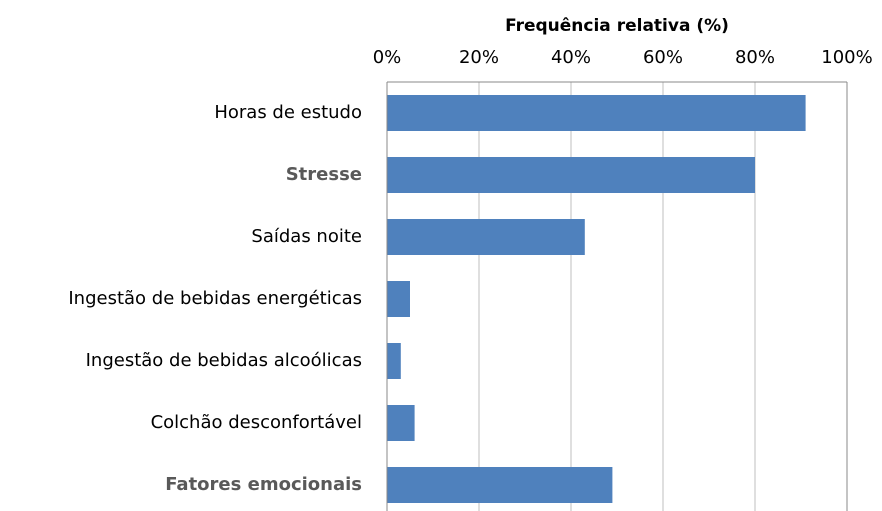  I want to click on y-tick-label: Horas de estudo, so click(288, 112).